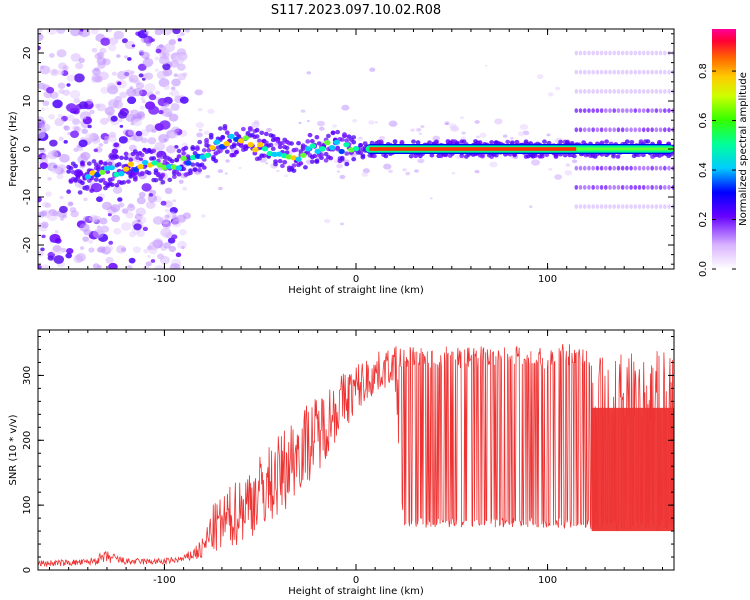 This screenshot has height=600, width=750. Describe the element at coordinates (27, 101) in the screenshot. I see `y-tick-label: 10` at that location.